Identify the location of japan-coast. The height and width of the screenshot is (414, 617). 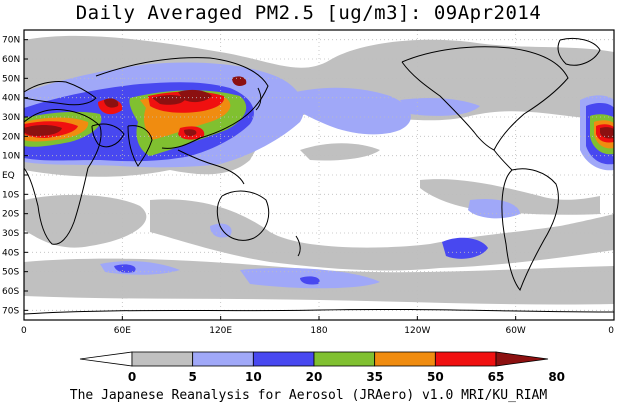
(258, 99).